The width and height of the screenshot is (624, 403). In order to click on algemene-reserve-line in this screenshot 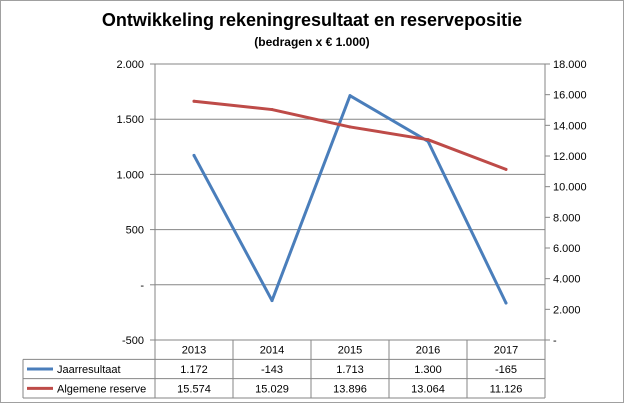, I will do `click(350, 135)`.